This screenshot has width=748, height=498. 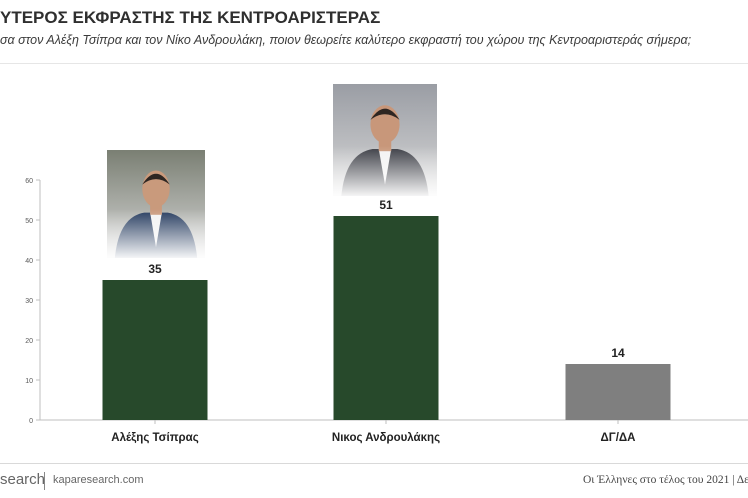 What do you see at coordinates (29, 261) in the screenshot?
I see `y-tick-label: 40` at bounding box center [29, 261].